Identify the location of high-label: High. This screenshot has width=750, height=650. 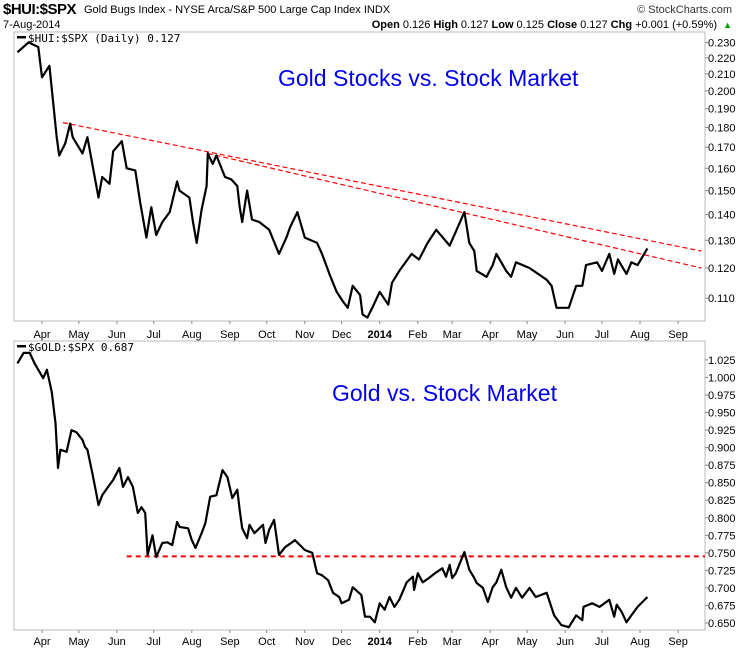
(445, 25).